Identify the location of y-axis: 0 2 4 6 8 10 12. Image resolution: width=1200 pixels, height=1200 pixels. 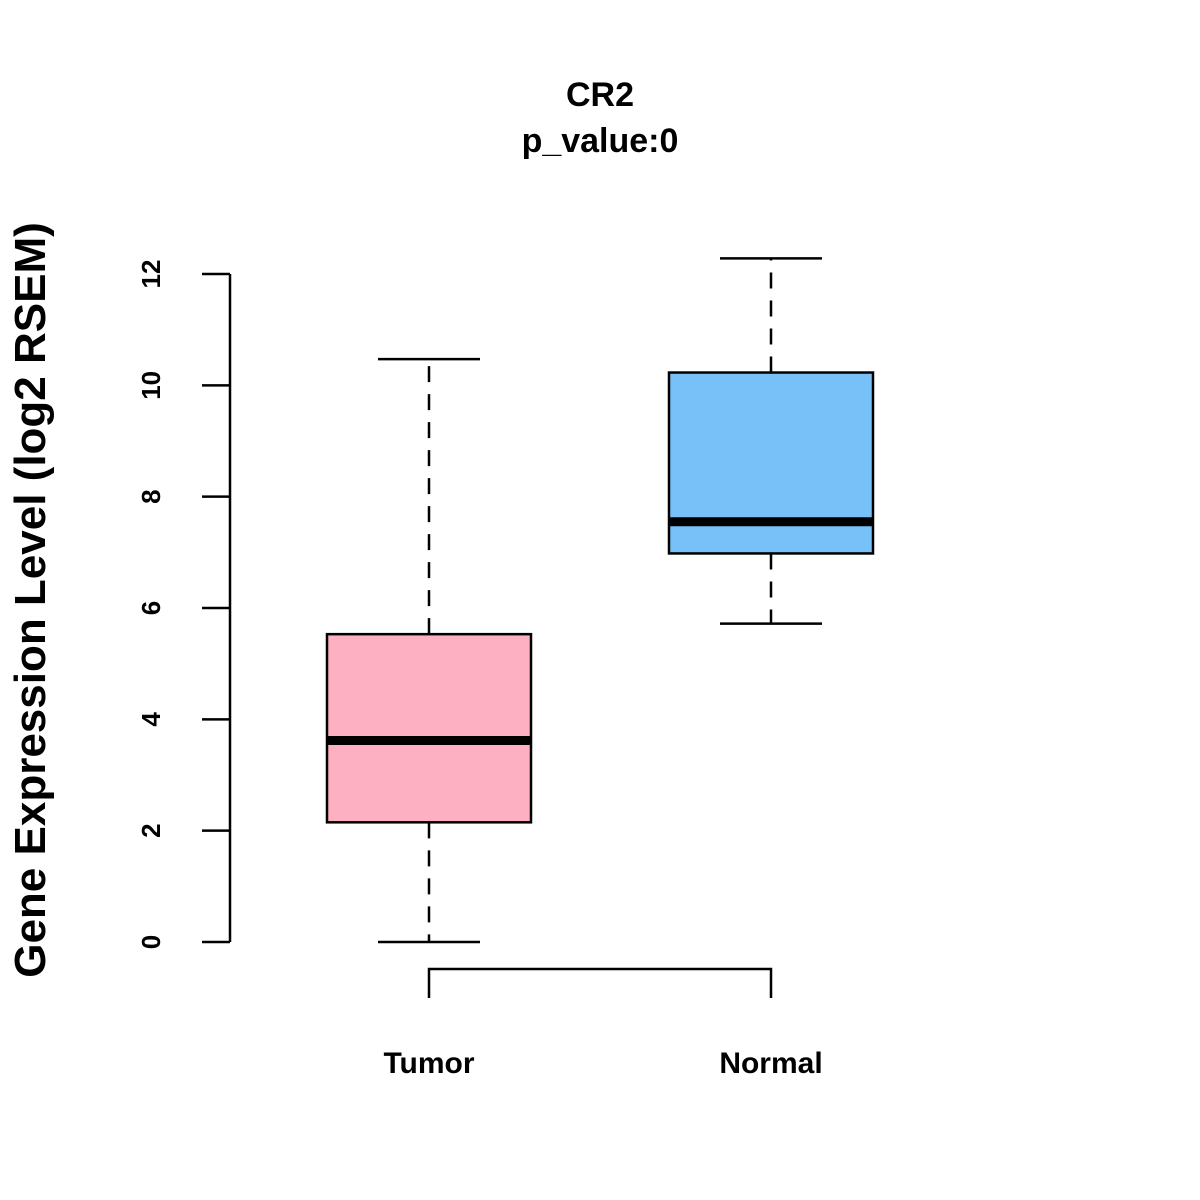
(184, 604).